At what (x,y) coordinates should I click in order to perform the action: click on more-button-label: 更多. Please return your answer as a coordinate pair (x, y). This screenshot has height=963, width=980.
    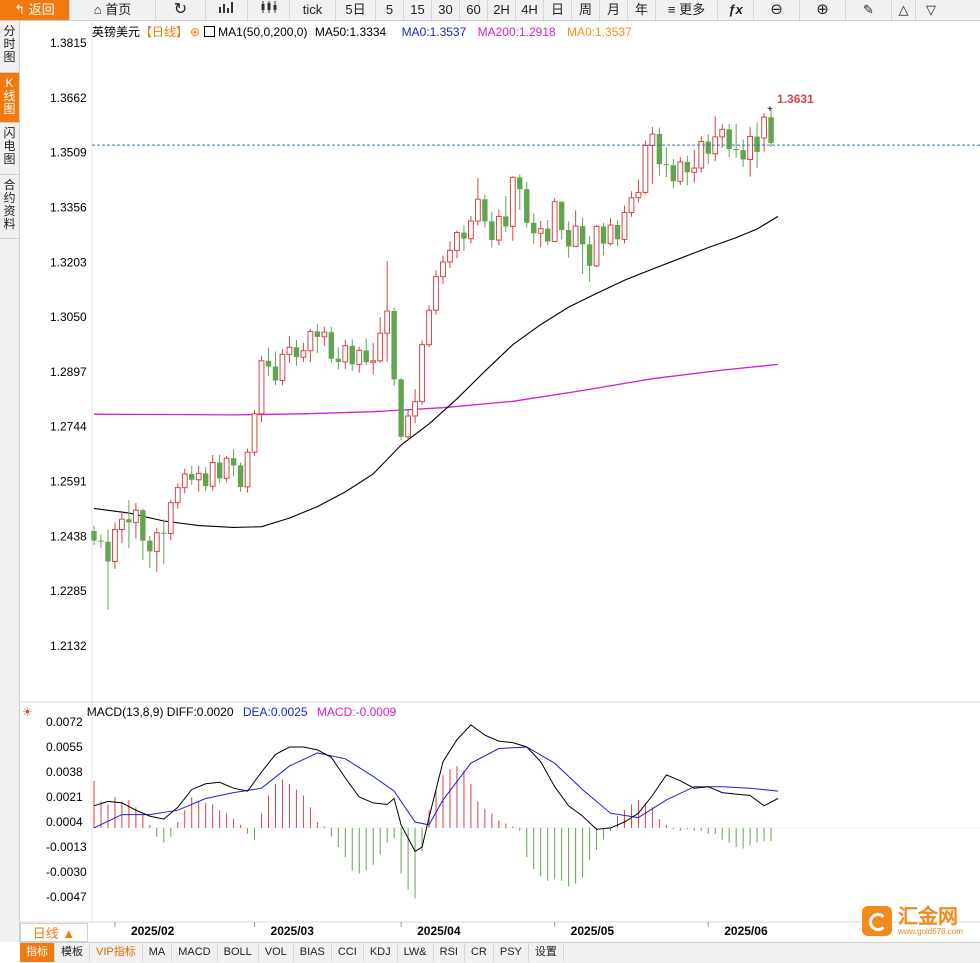
    Looking at the image, I should click on (692, 9).